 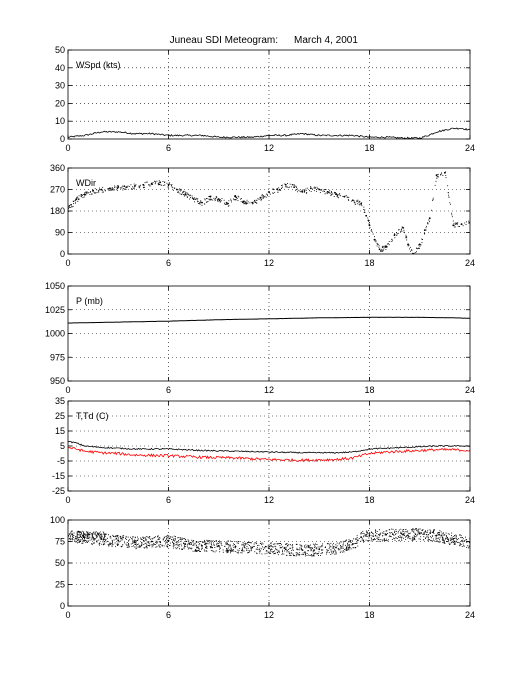 What do you see at coordinates (67, 263) in the screenshot?
I see `x-tick-label: 0` at bounding box center [67, 263].